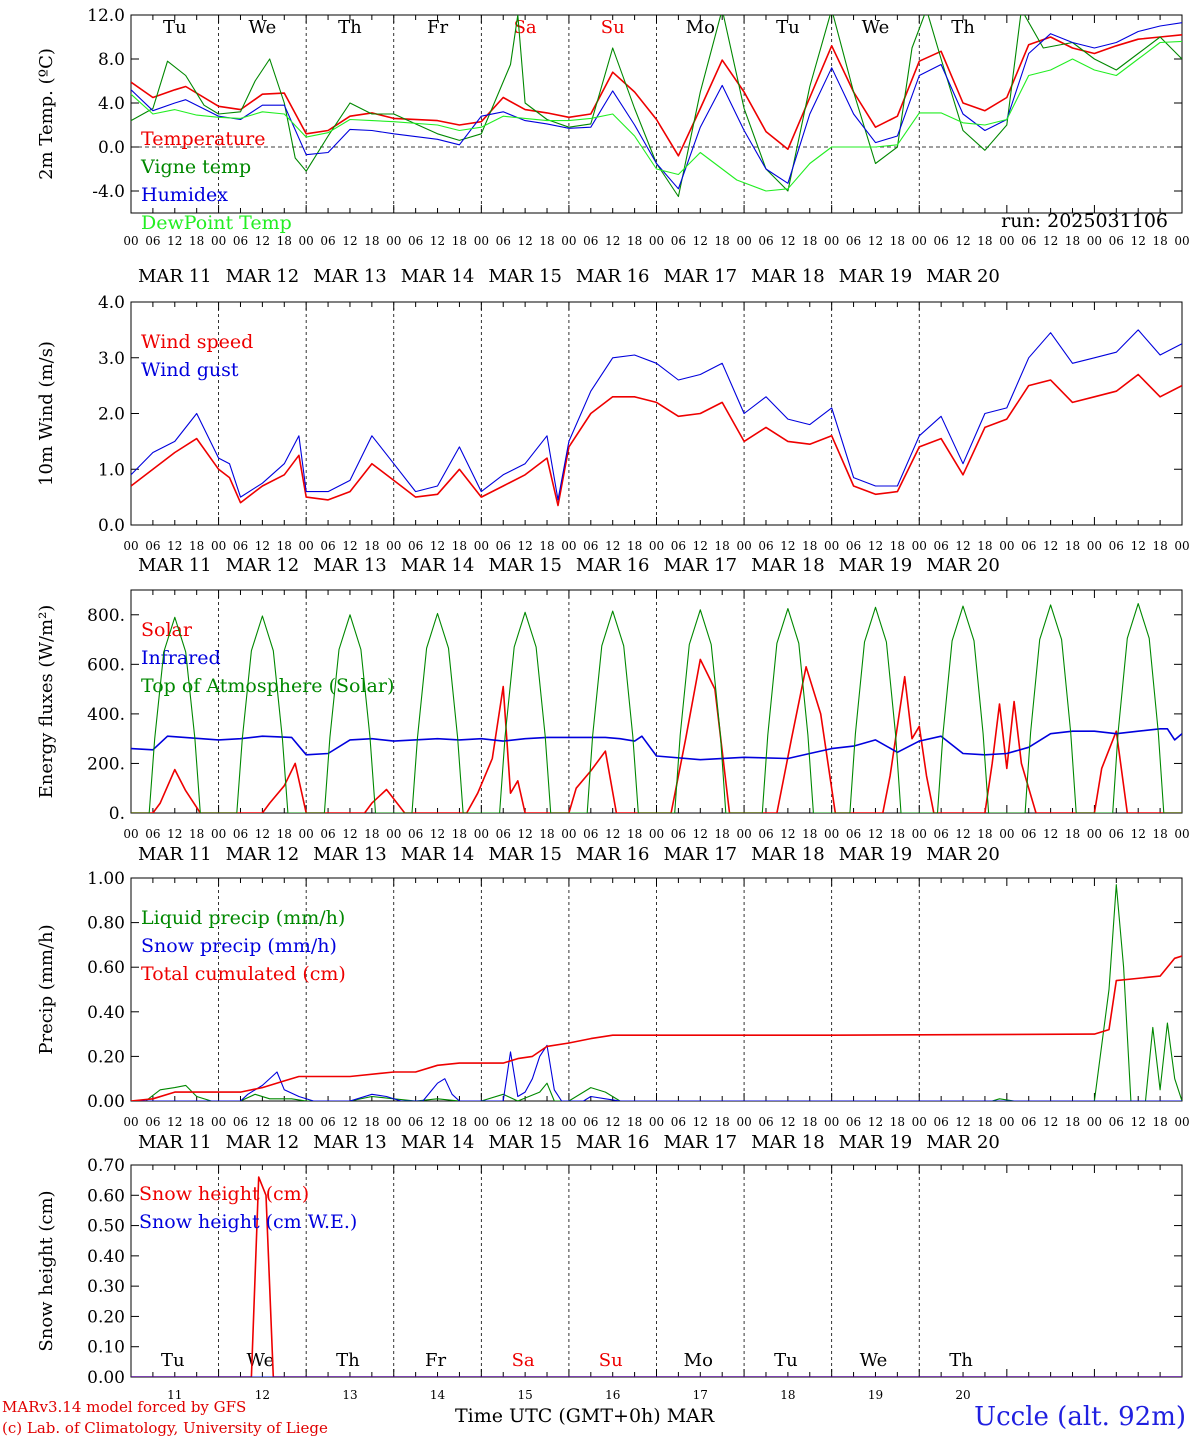  What do you see at coordinates (181, 658) in the screenshot?
I see `legend-entry: Infrared` at bounding box center [181, 658].